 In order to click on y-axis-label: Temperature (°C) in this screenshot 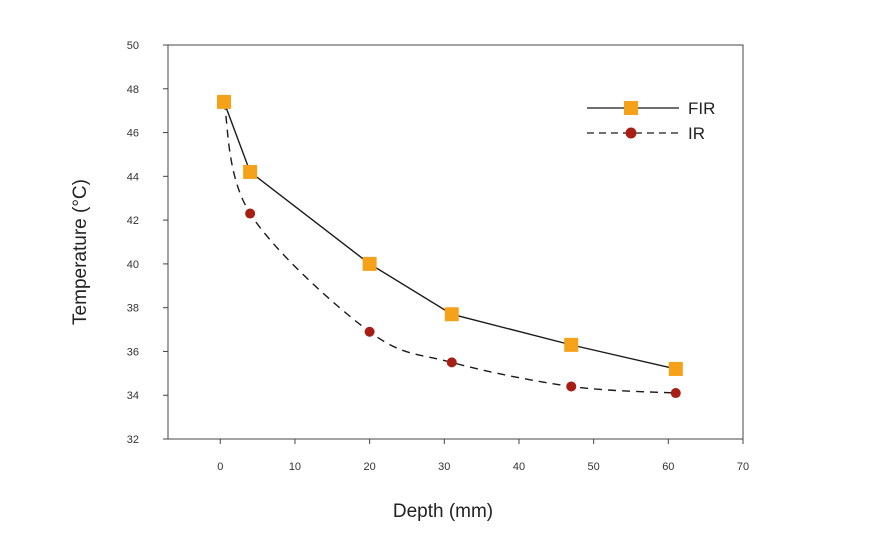, I will do `click(80, 252)`.